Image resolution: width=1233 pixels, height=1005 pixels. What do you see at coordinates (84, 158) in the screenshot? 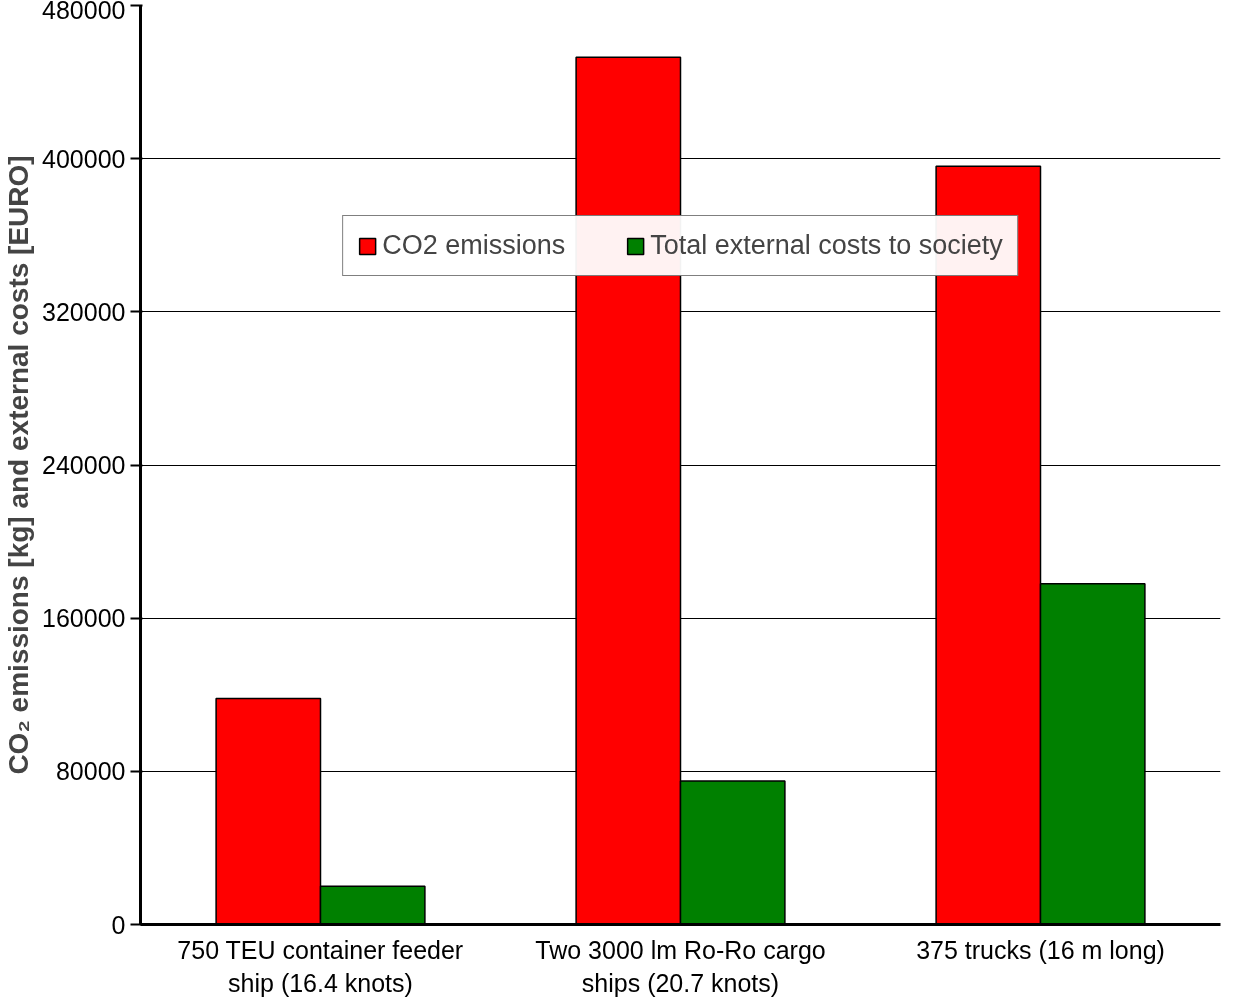
I see `y-tick-label: 400000` at bounding box center [84, 158].